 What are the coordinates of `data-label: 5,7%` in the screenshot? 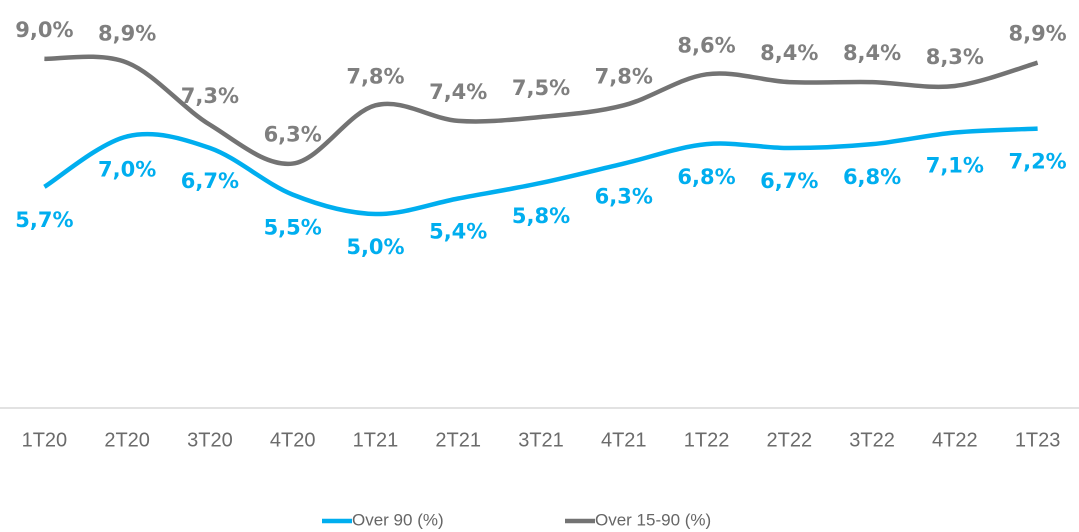 It's located at (44, 220).